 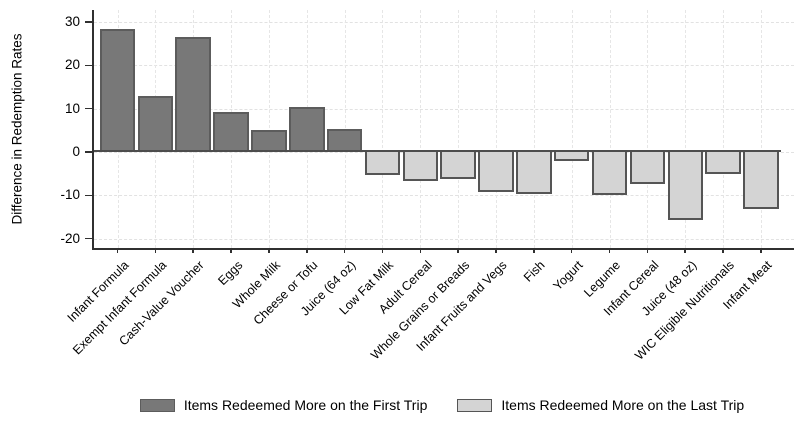 What do you see at coordinates (568, 276) in the screenshot?
I see `x-category-label: Yogurt` at bounding box center [568, 276].